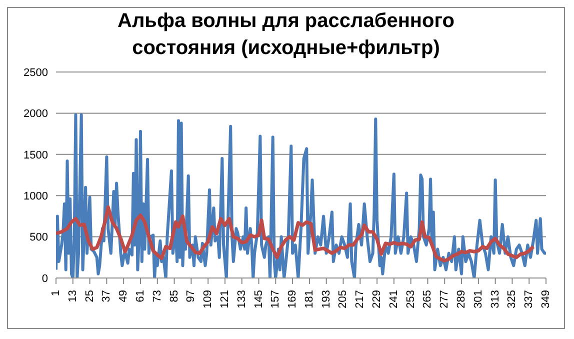 The height and width of the screenshot is (339, 574). I want to click on x-tick-label: 37, so click(106, 296).